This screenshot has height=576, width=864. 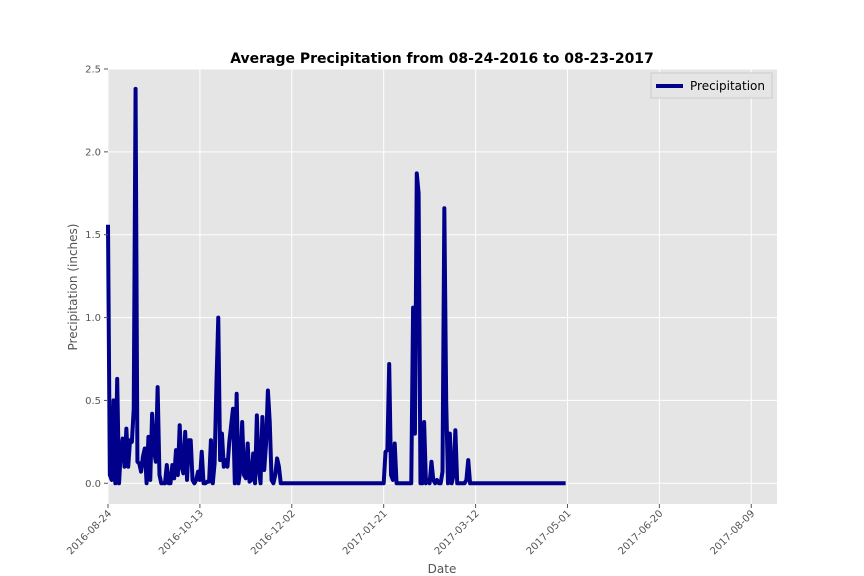 I want to click on legend: Precipitation, so click(x=711, y=85).